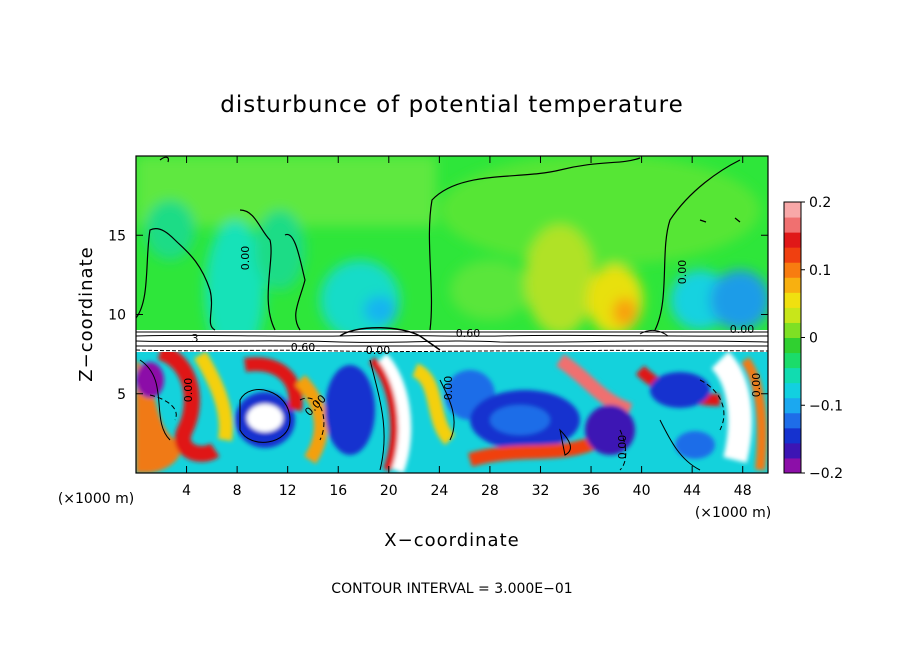  Describe the element at coordinates (452, 105) in the screenshot. I see `chart-title: disturbunce of potential temperature` at that location.